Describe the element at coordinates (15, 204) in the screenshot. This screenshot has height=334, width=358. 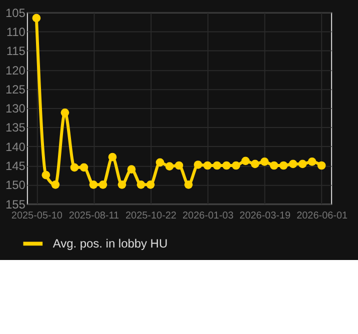
I see `y-tick-label: 155` at that location.